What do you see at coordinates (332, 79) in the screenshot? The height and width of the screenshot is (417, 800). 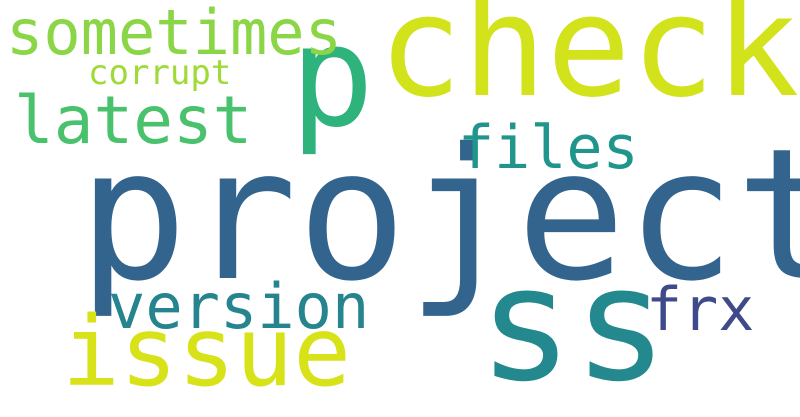 I see `word-p: p` at bounding box center [332, 79].